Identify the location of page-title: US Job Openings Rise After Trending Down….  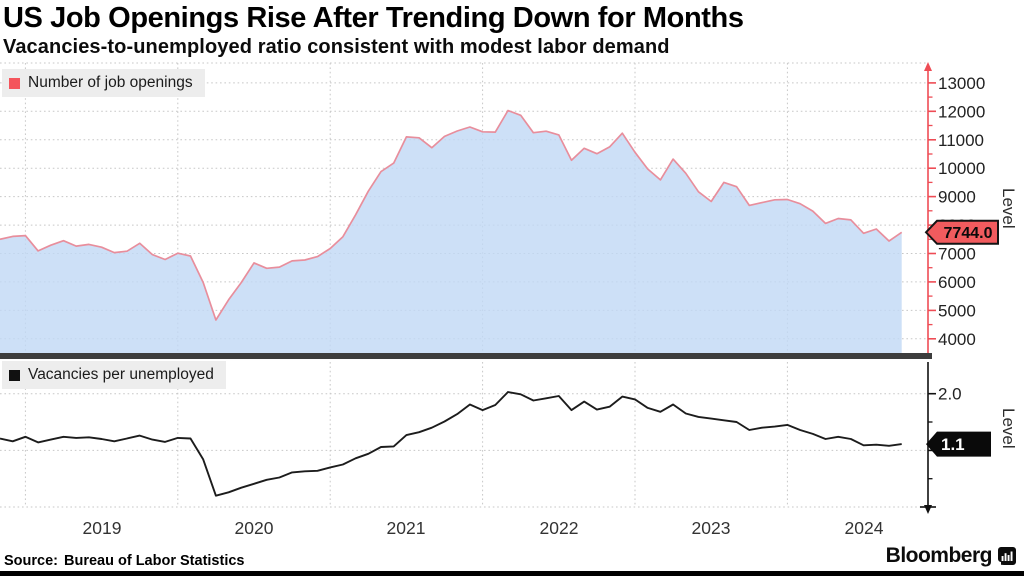
(373, 18).